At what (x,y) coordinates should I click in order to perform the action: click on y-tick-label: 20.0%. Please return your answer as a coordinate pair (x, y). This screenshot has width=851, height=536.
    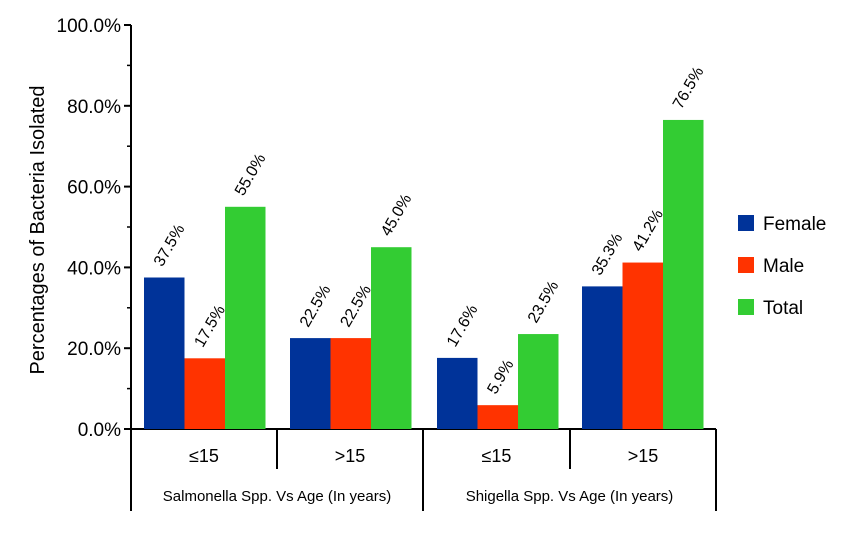
    Looking at the image, I should click on (94, 349).